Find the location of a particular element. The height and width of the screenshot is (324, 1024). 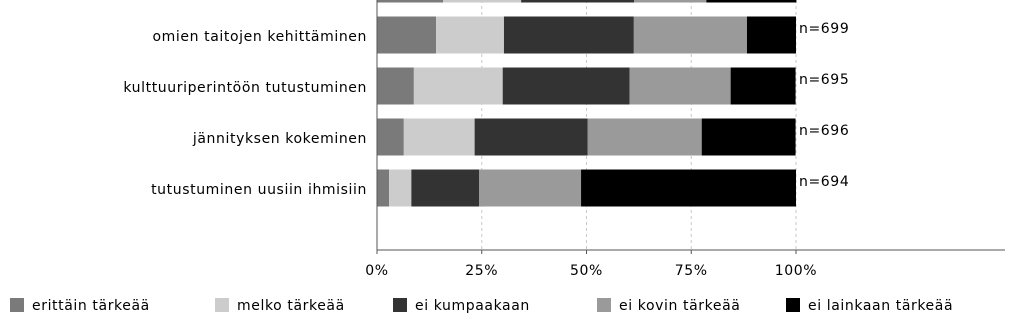

x-tick-label: 75% is located at coordinates (691, 271).